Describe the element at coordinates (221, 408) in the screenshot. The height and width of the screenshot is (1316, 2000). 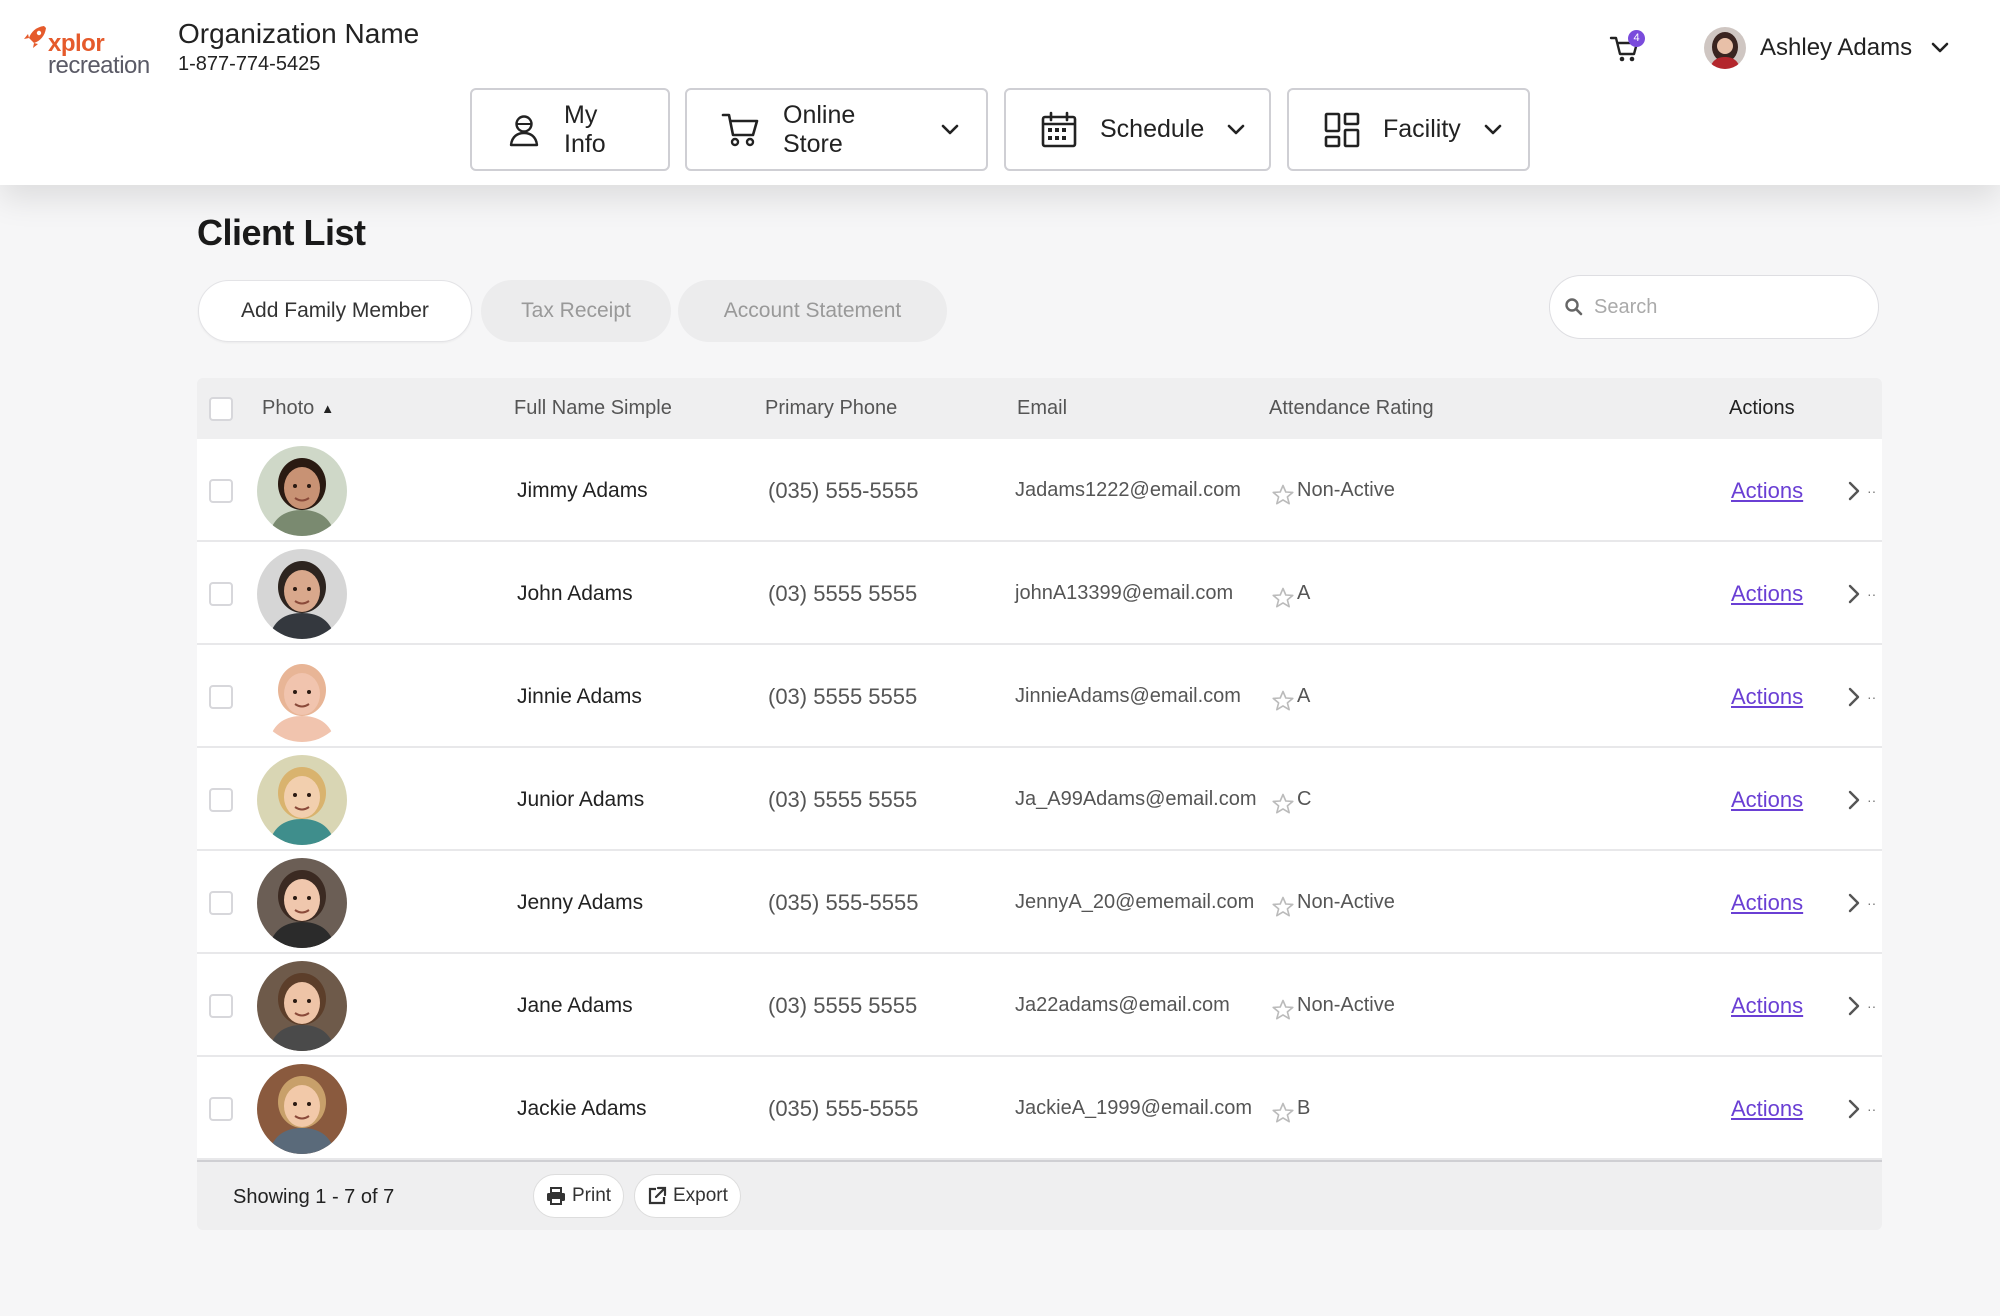
I see `select-all-checkbox` at that location.